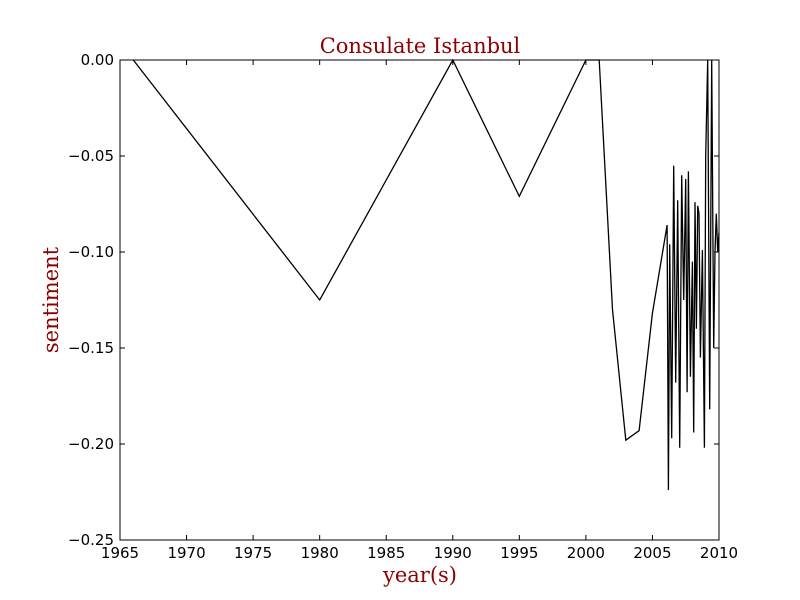  What do you see at coordinates (586, 553) in the screenshot?
I see `x-tick-label: 2000` at bounding box center [586, 553].